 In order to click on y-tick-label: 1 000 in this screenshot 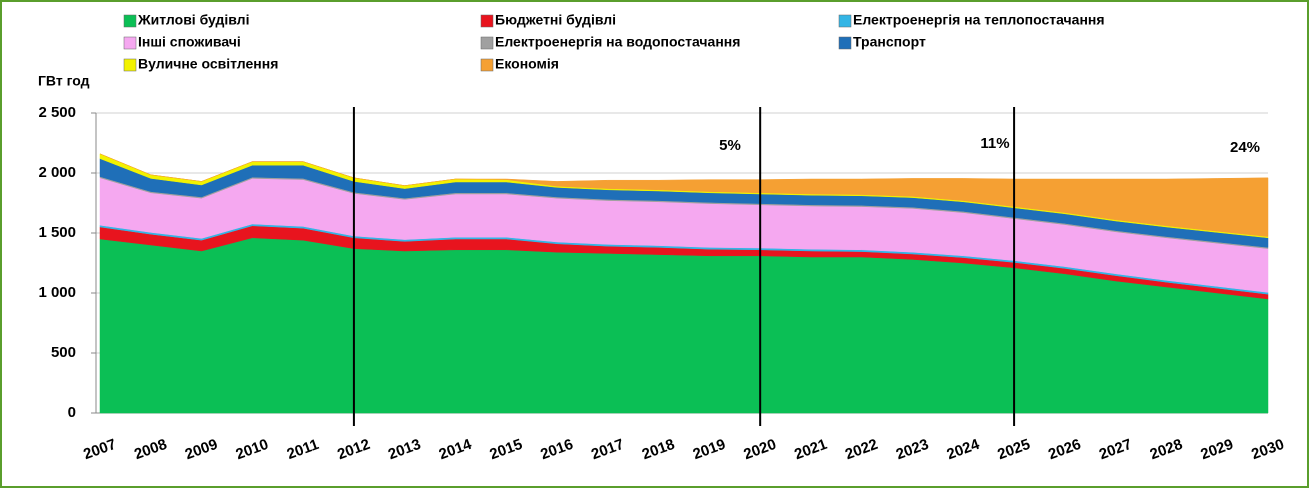, I will do `click(57, 292)`.